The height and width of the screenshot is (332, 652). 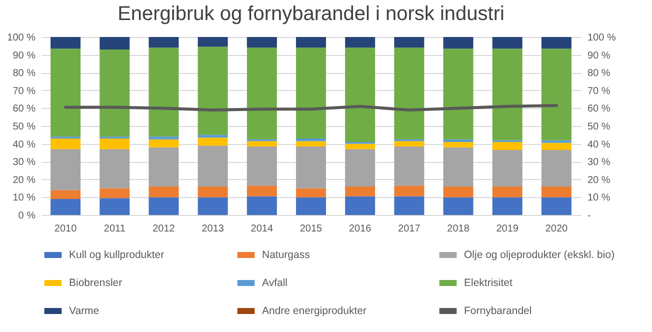 I want to click on y-tick-label: 10 %, so click(x=24, y=198).